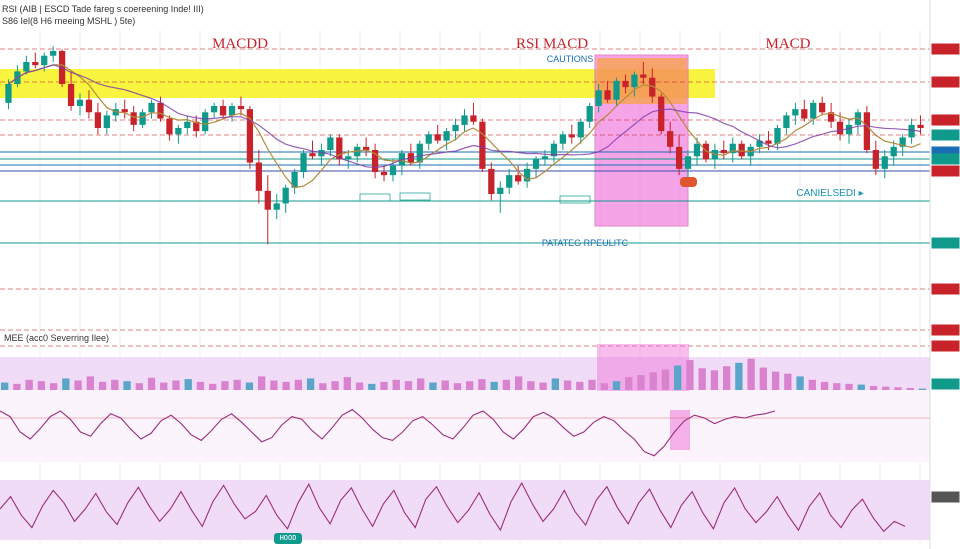 The width and height of the screenshot is (960, 549). I want to click on title-left: MACDD, so click(240, 44).